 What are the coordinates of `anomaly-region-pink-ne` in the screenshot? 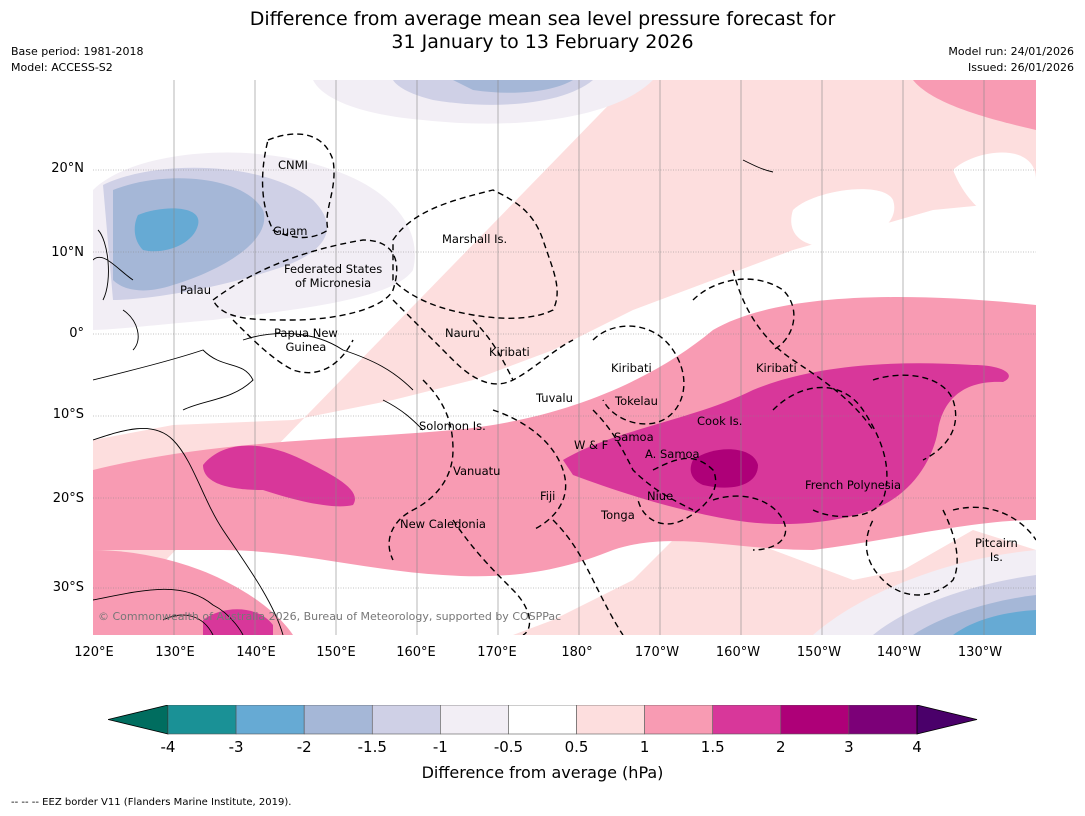 It's located at (974, 105).